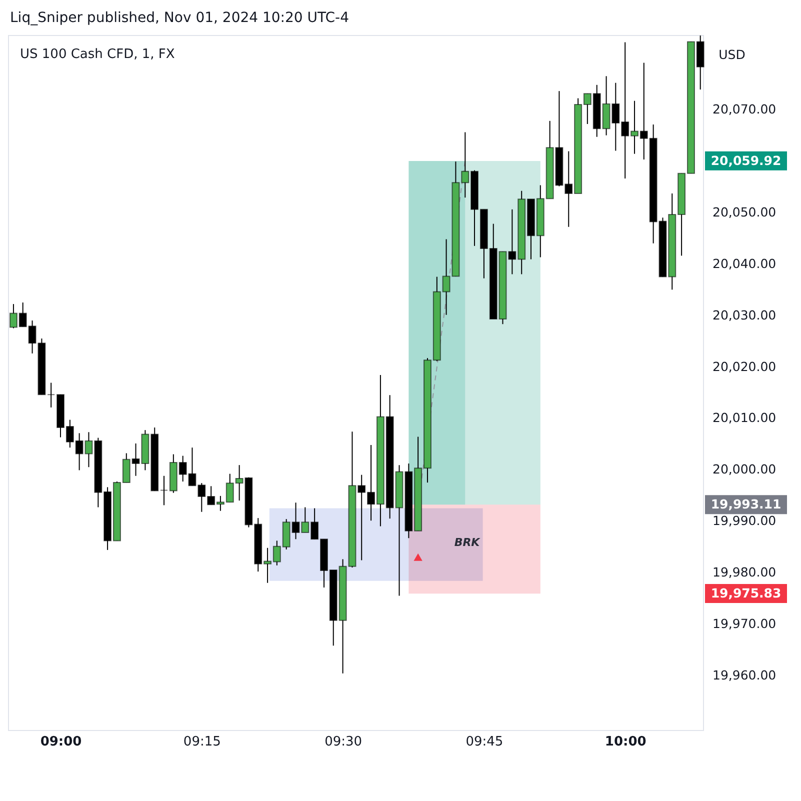 Image resolution: width=801 pixels, height=801 pixels. I want to click on y-tick-label: 19,960.00, so click(744, 674).